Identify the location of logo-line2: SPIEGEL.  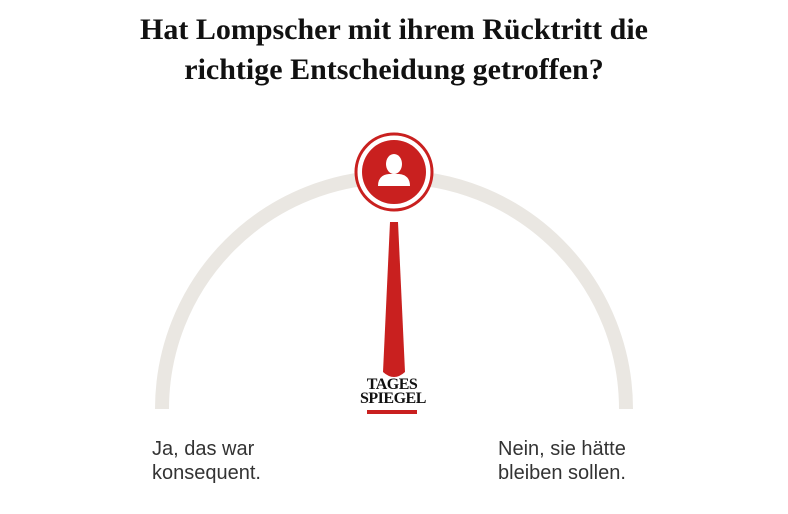
(393, 398).